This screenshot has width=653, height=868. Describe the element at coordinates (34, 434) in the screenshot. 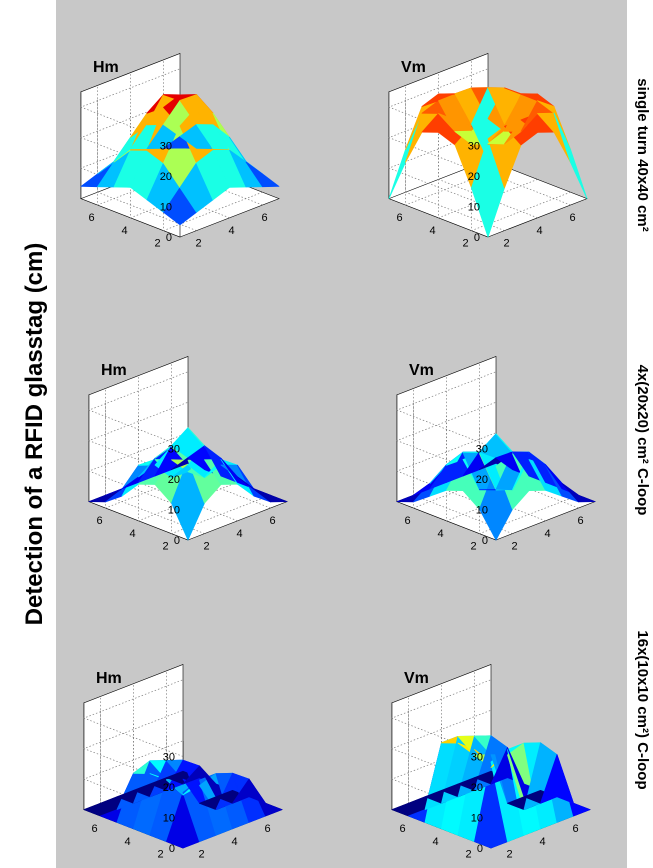

I see `y-axis-label: Detection of a RFID glasstag (cm)` at that location.